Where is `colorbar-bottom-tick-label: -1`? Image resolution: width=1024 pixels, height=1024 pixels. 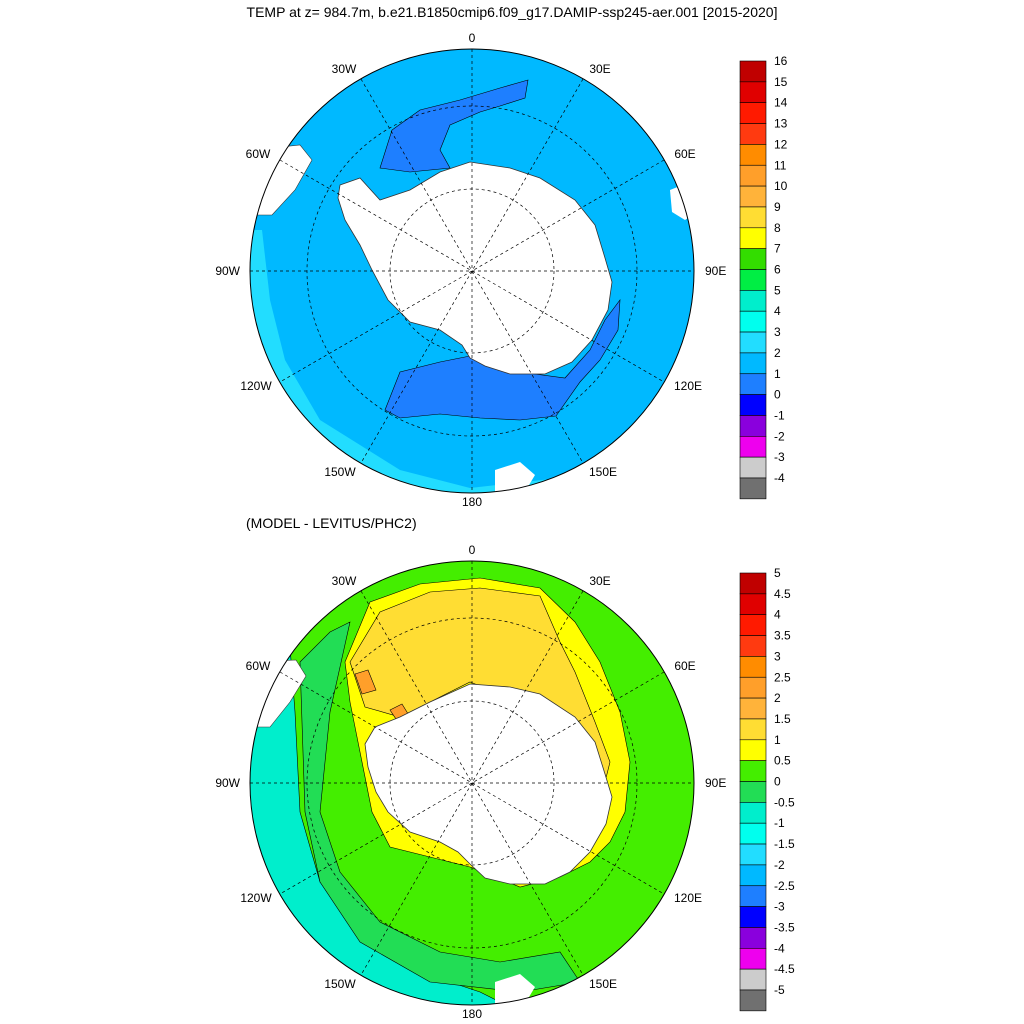 colorbar-bottom-tick-label: -1 is located at coordinates (779, 823).